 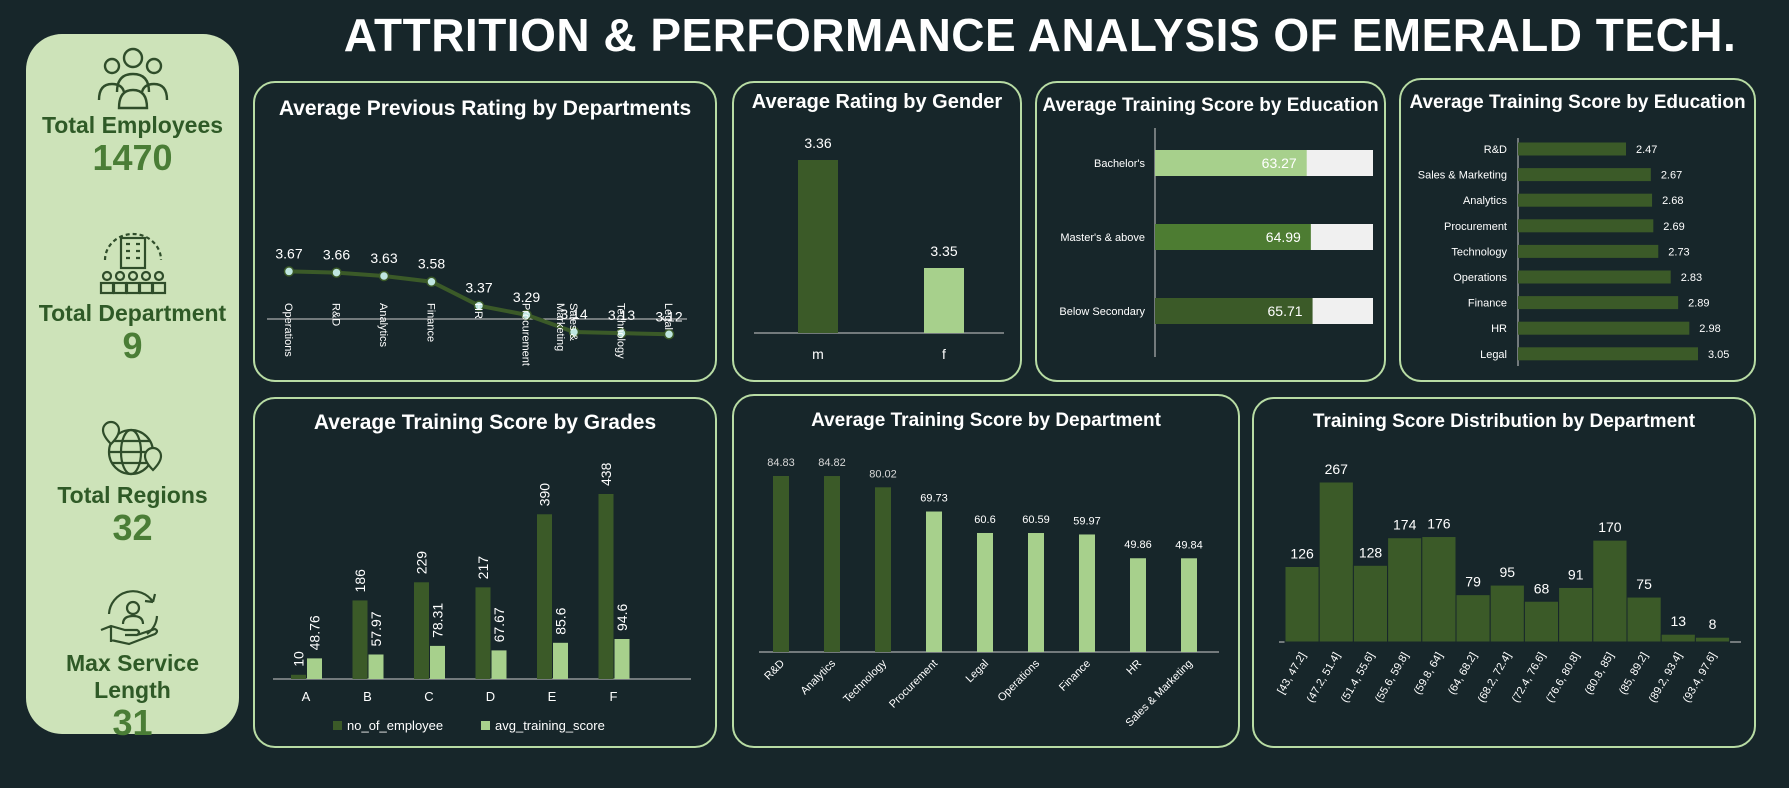 I want to click on data-label: 170, so click(x=1610, y=527).